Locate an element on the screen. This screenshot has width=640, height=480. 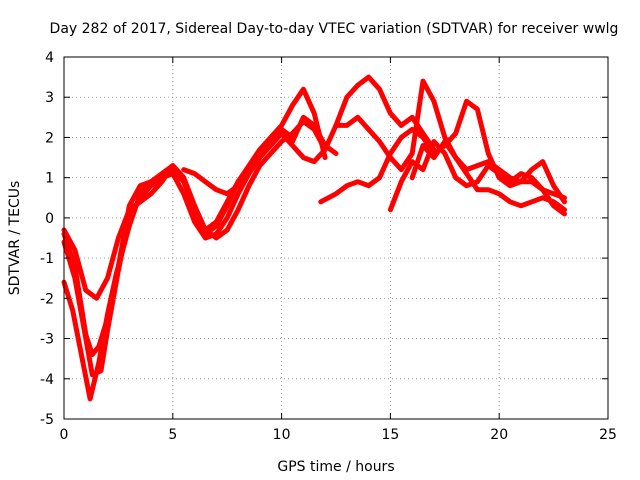
y-tick-label: -1 is located at coordinates (47, 259).